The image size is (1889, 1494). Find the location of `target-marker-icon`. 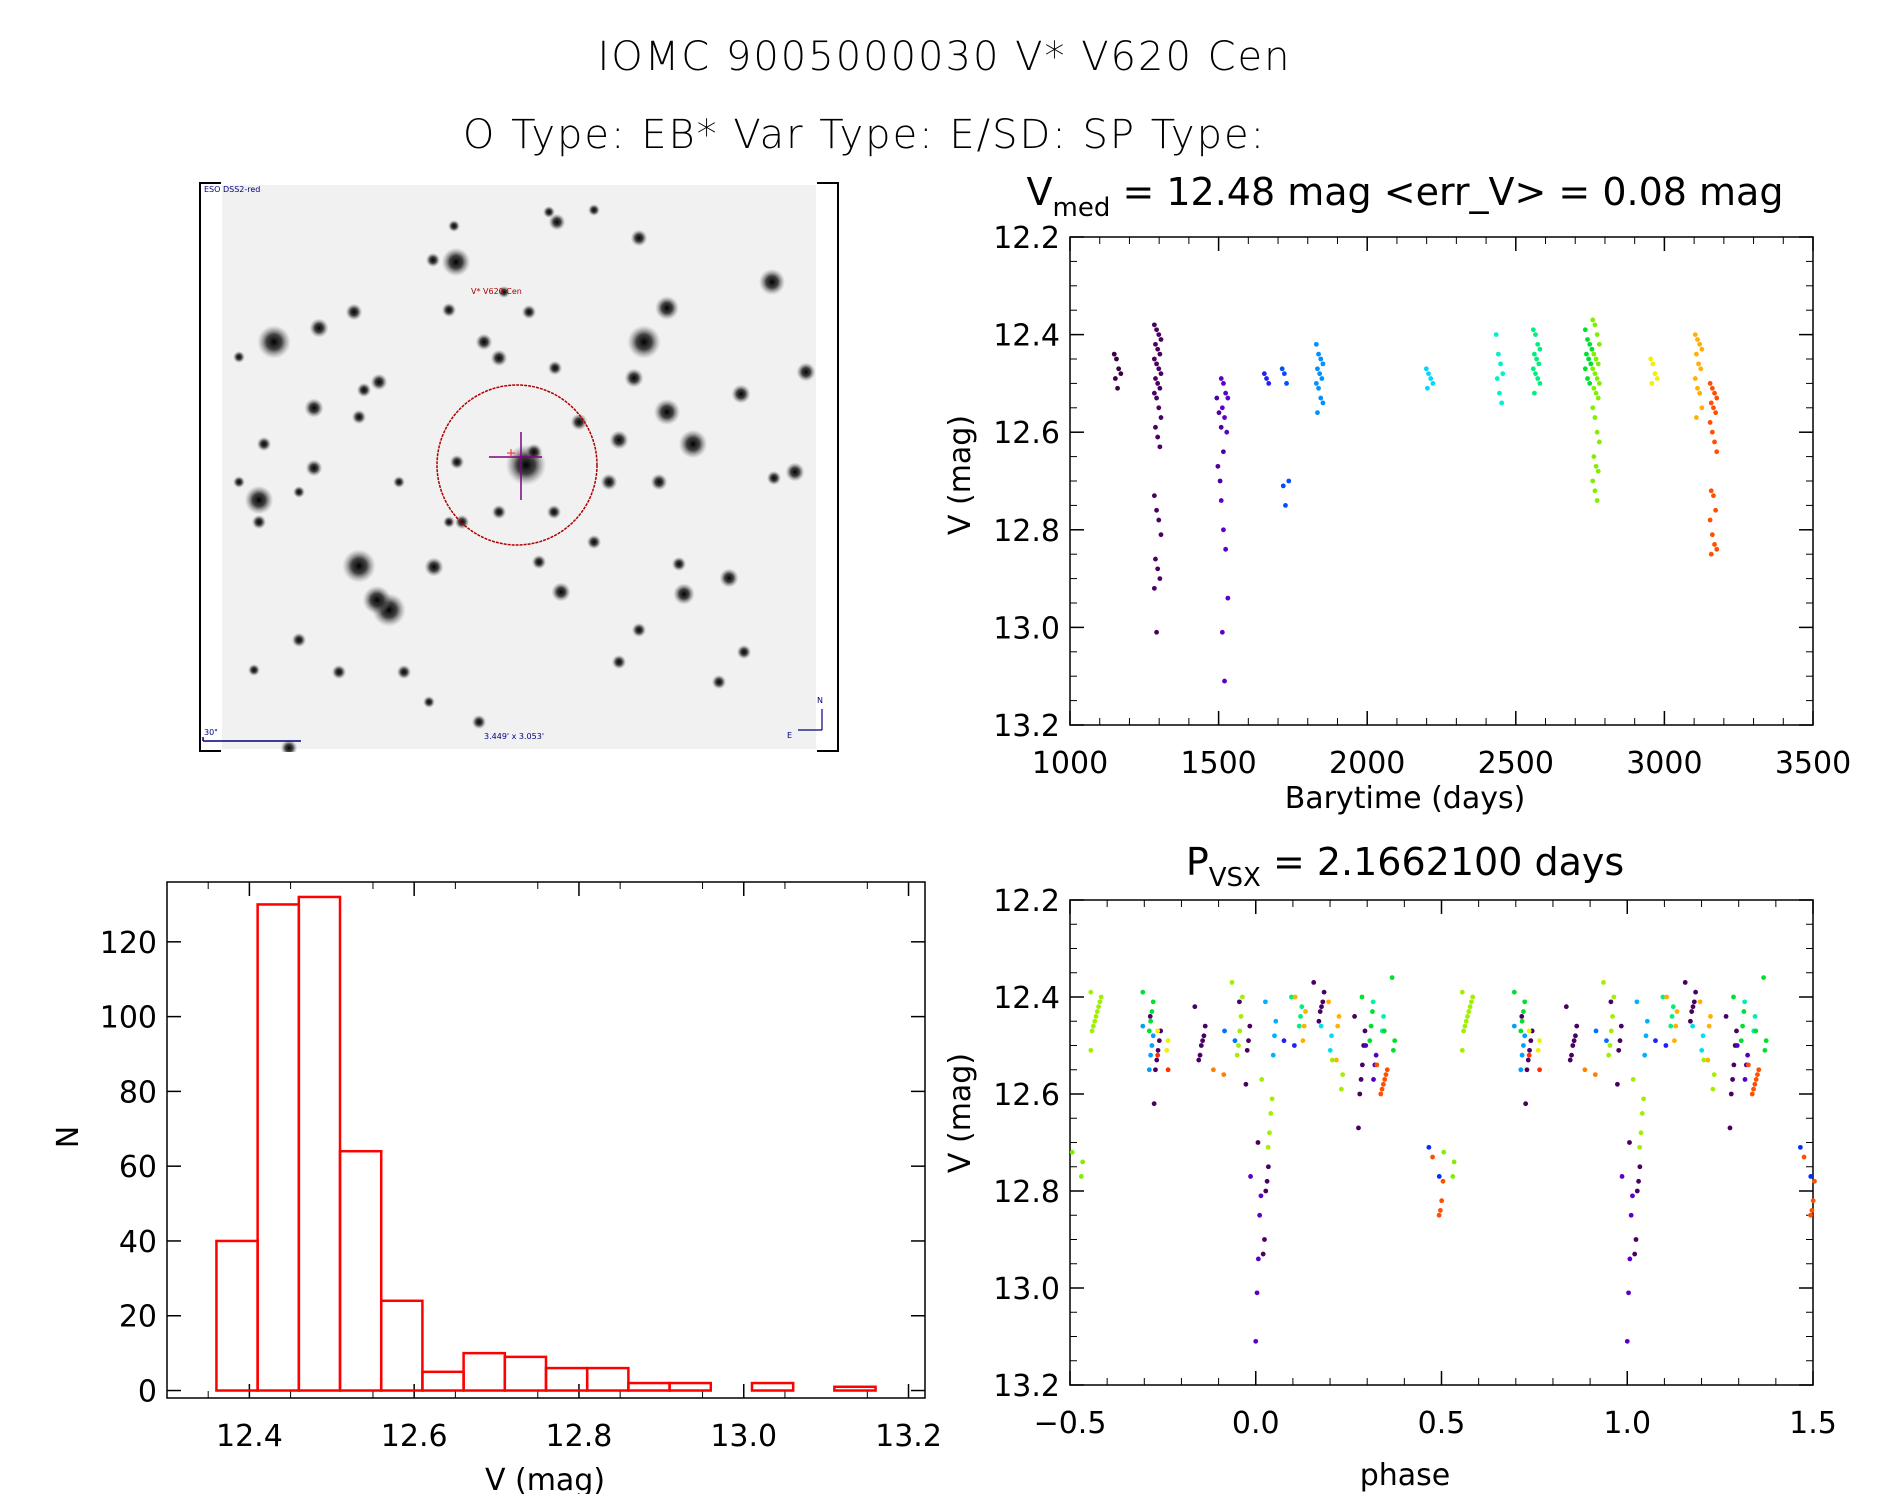

target-marker-icon is located at coordinates (511, 453).